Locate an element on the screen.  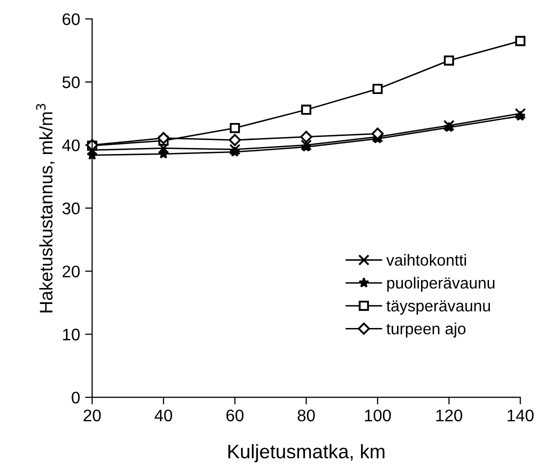
y-tick-label: 50 is located at coordinates (71, 82).